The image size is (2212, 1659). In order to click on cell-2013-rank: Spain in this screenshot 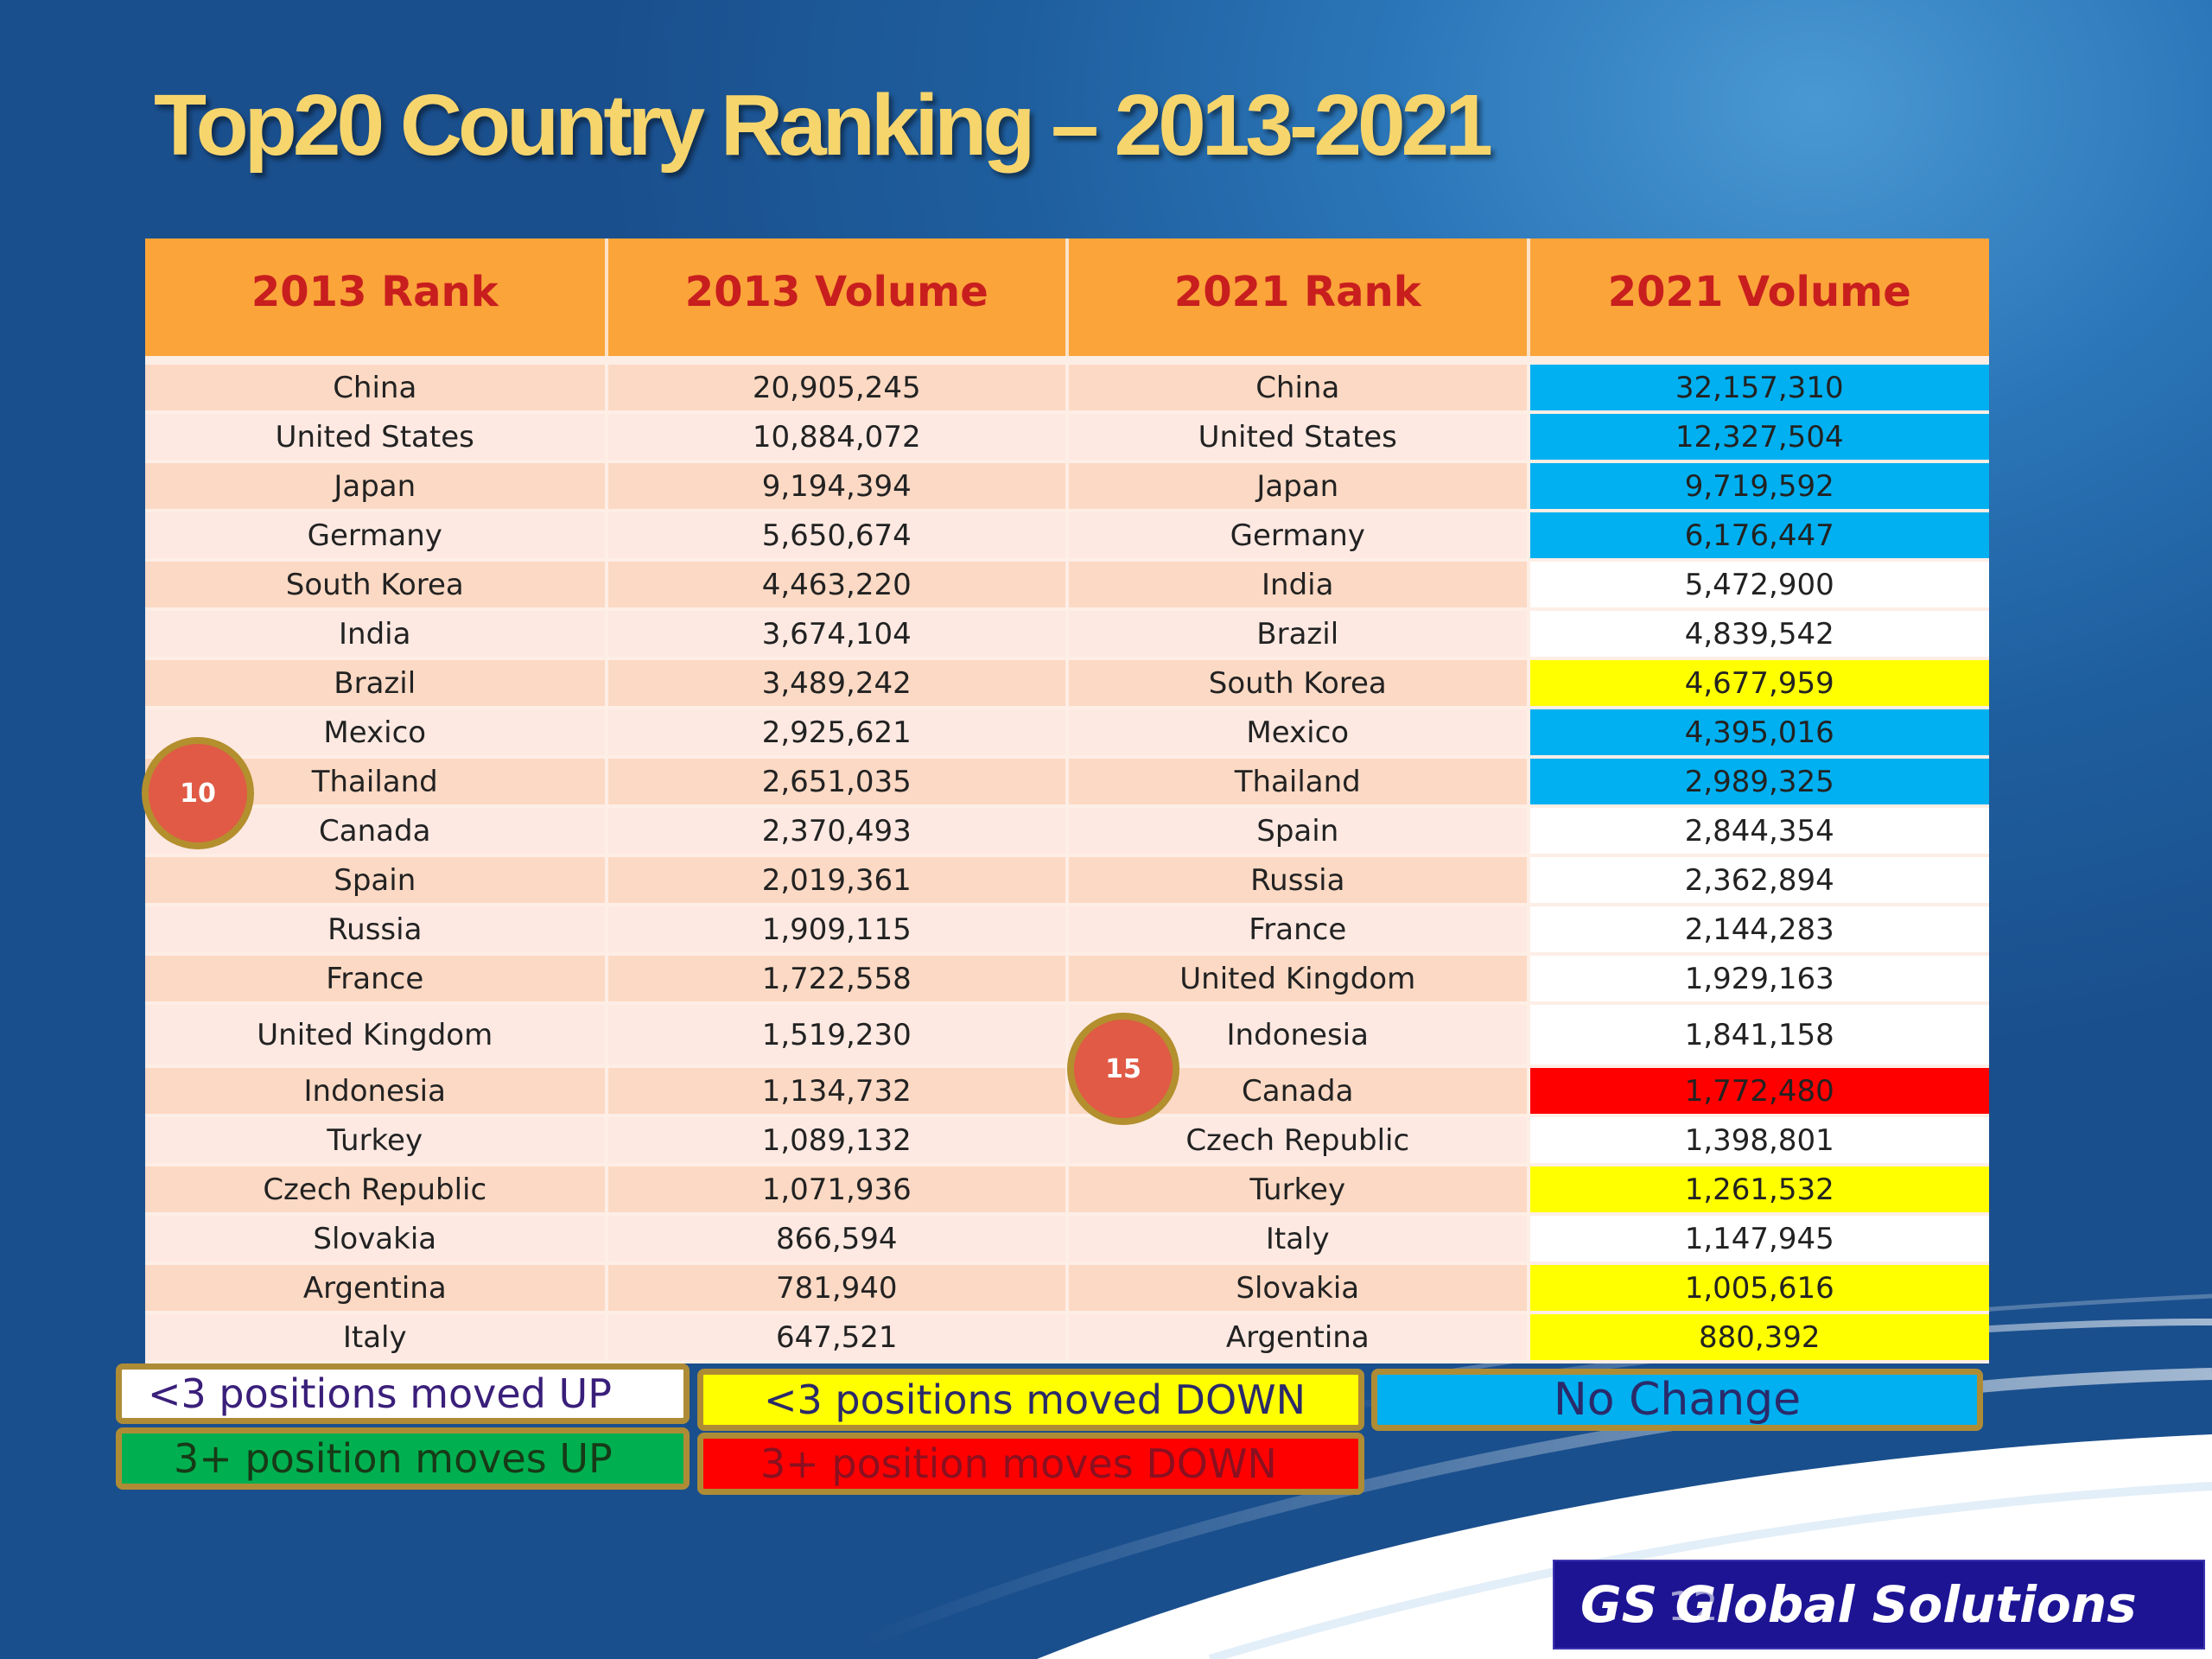, I will do `click(376, 880)`.